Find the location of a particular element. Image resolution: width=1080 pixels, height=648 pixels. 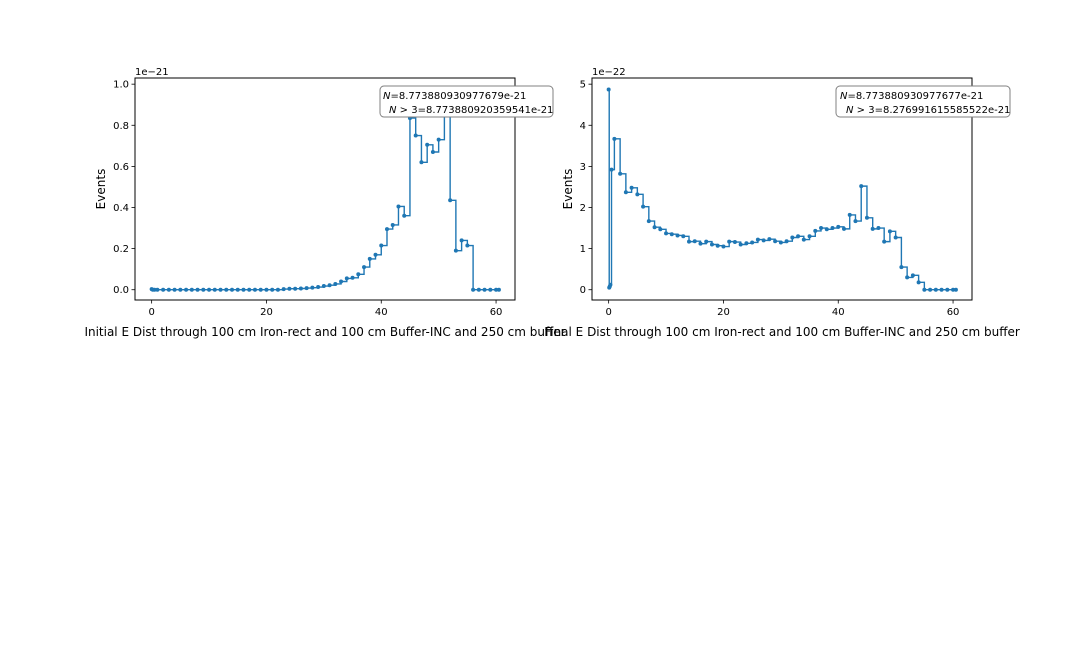

y-offset-label: 1e−22 is located at coordinates (609, 72).